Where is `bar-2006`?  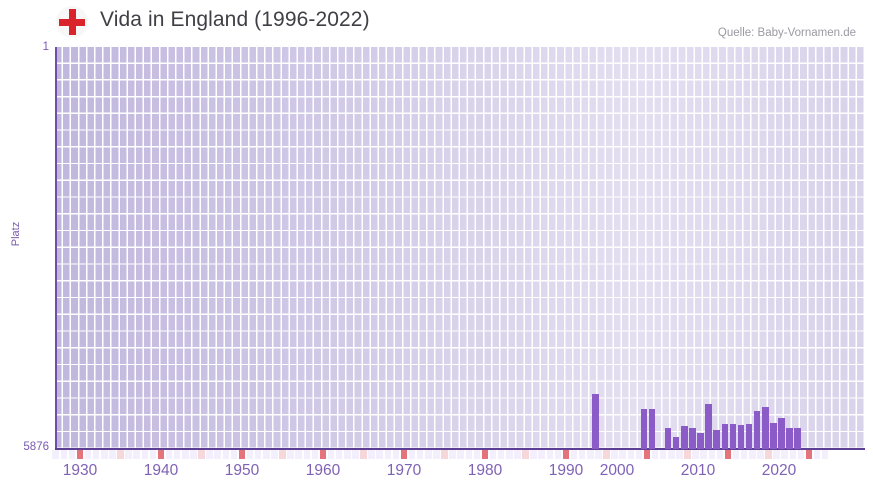
bar-2006 is located at coordinates (676, 443).